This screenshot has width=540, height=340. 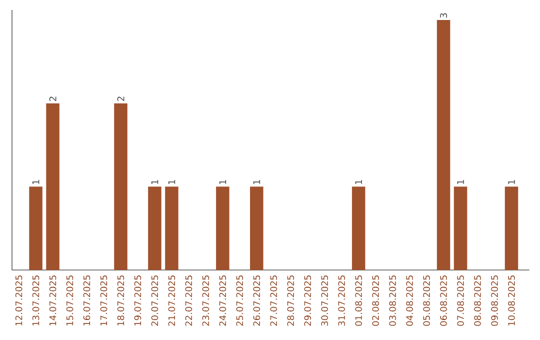 What do you see at coordinates (222, 300) in the screenshot?
I see `x-tick-label: 24.07.2025` at bounding box center [222, 300].